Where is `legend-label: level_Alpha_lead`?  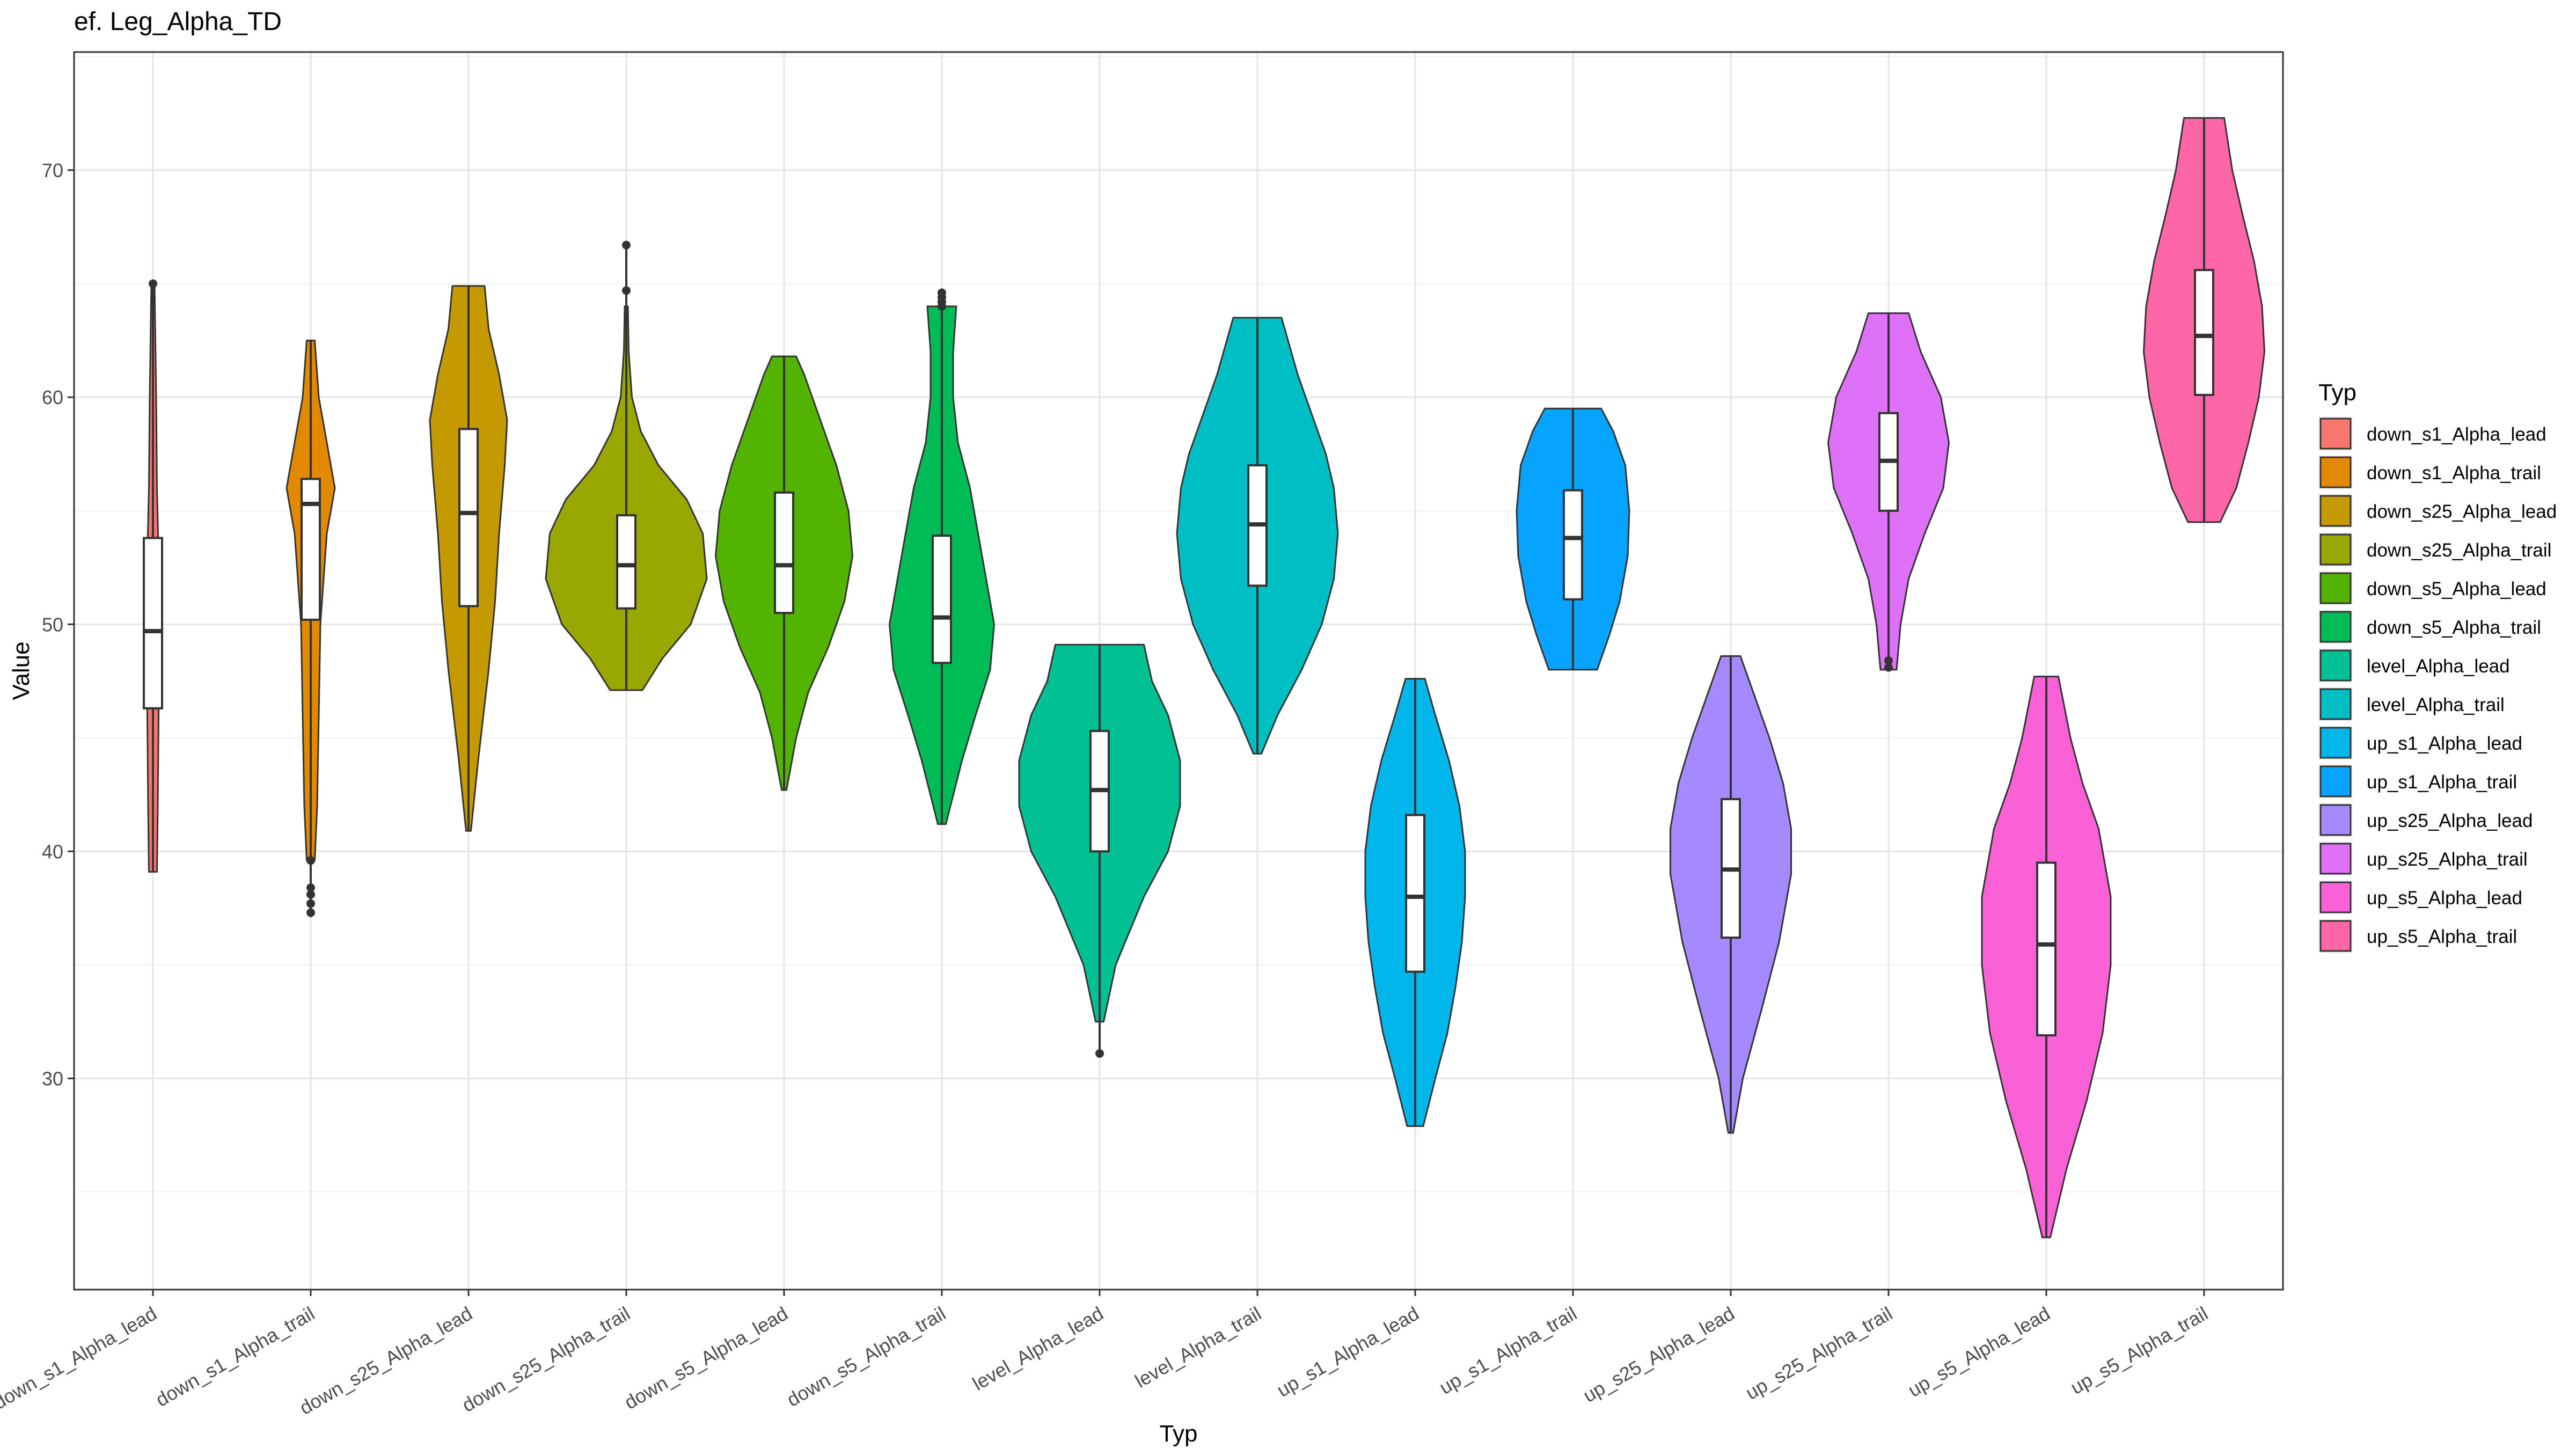 legend-label: level_Alpha_lead is located at coordinates (2438, 666).